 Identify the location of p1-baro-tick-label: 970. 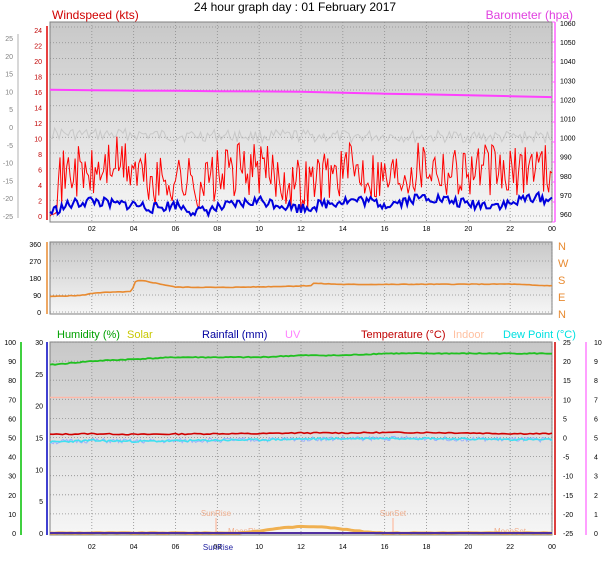
(566, 196).